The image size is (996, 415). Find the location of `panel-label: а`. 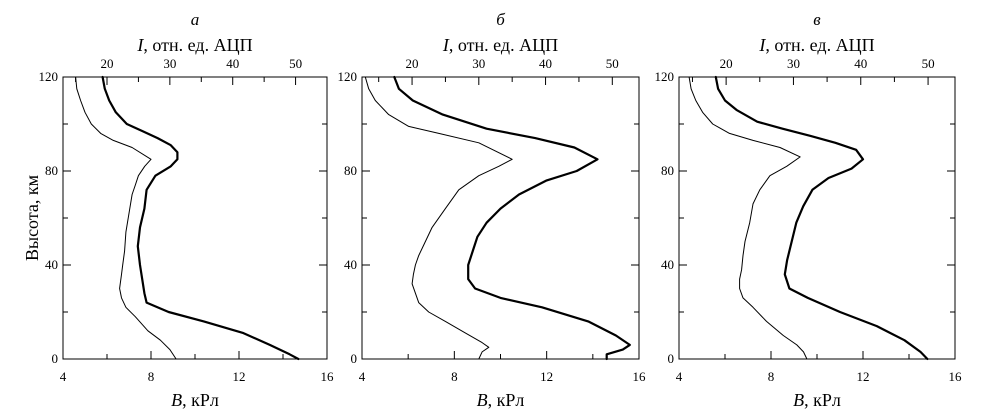

panel-label: а is located at coordinates (195, 19).